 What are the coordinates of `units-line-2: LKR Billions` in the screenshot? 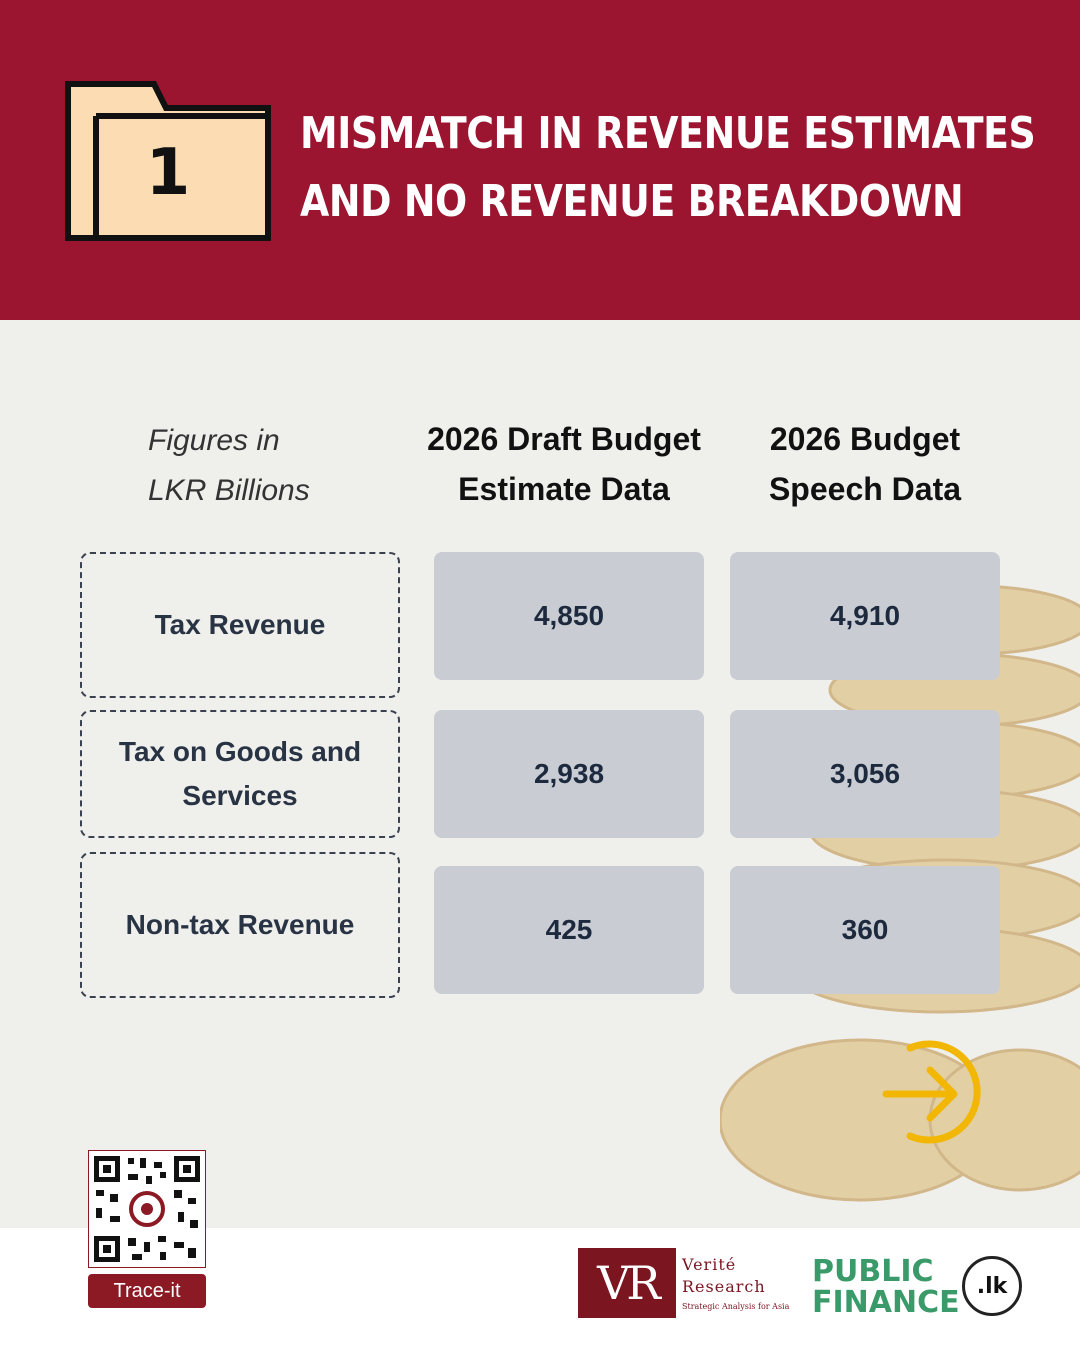 It's located at (229, 490).